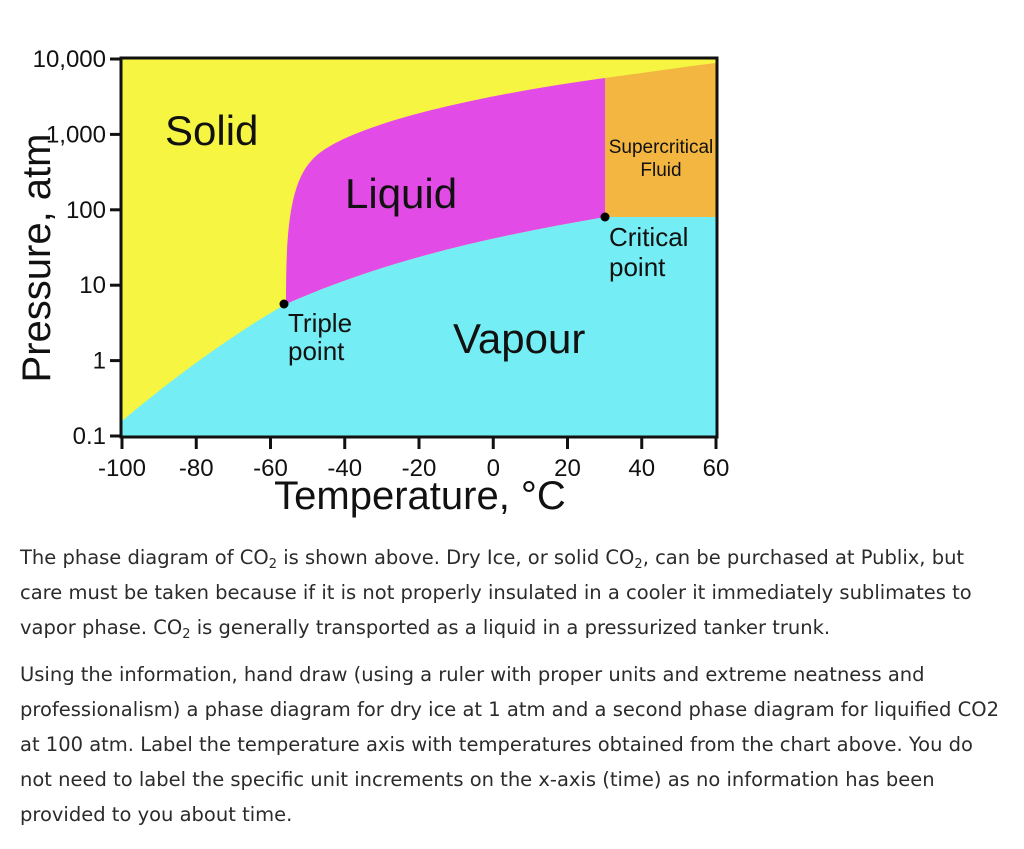 The width and height of the screenshot is (1024, 849). Describe the element at coordinates (716, 468) in the screenshot. I see `x-tick-label: 60` at that location.